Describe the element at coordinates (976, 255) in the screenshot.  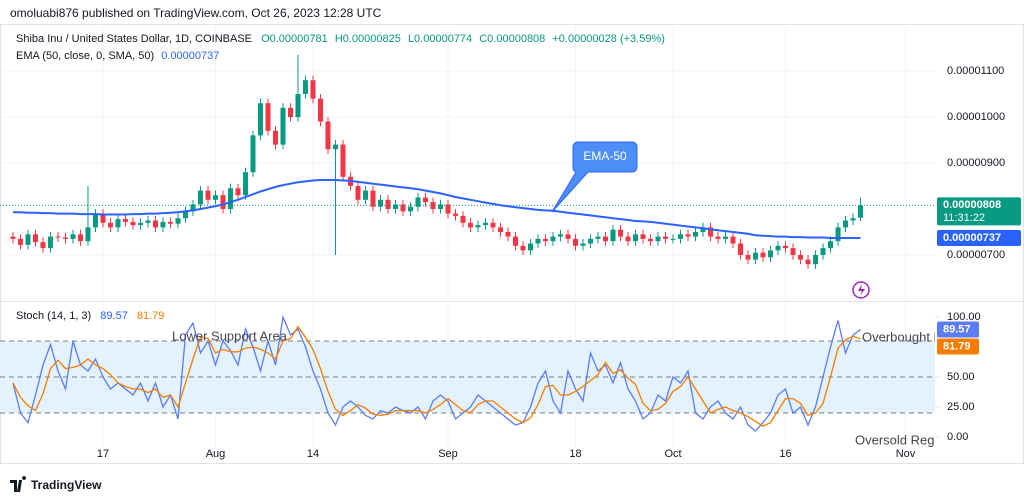
I see `y-tick-label: 0.00000700` at that location.